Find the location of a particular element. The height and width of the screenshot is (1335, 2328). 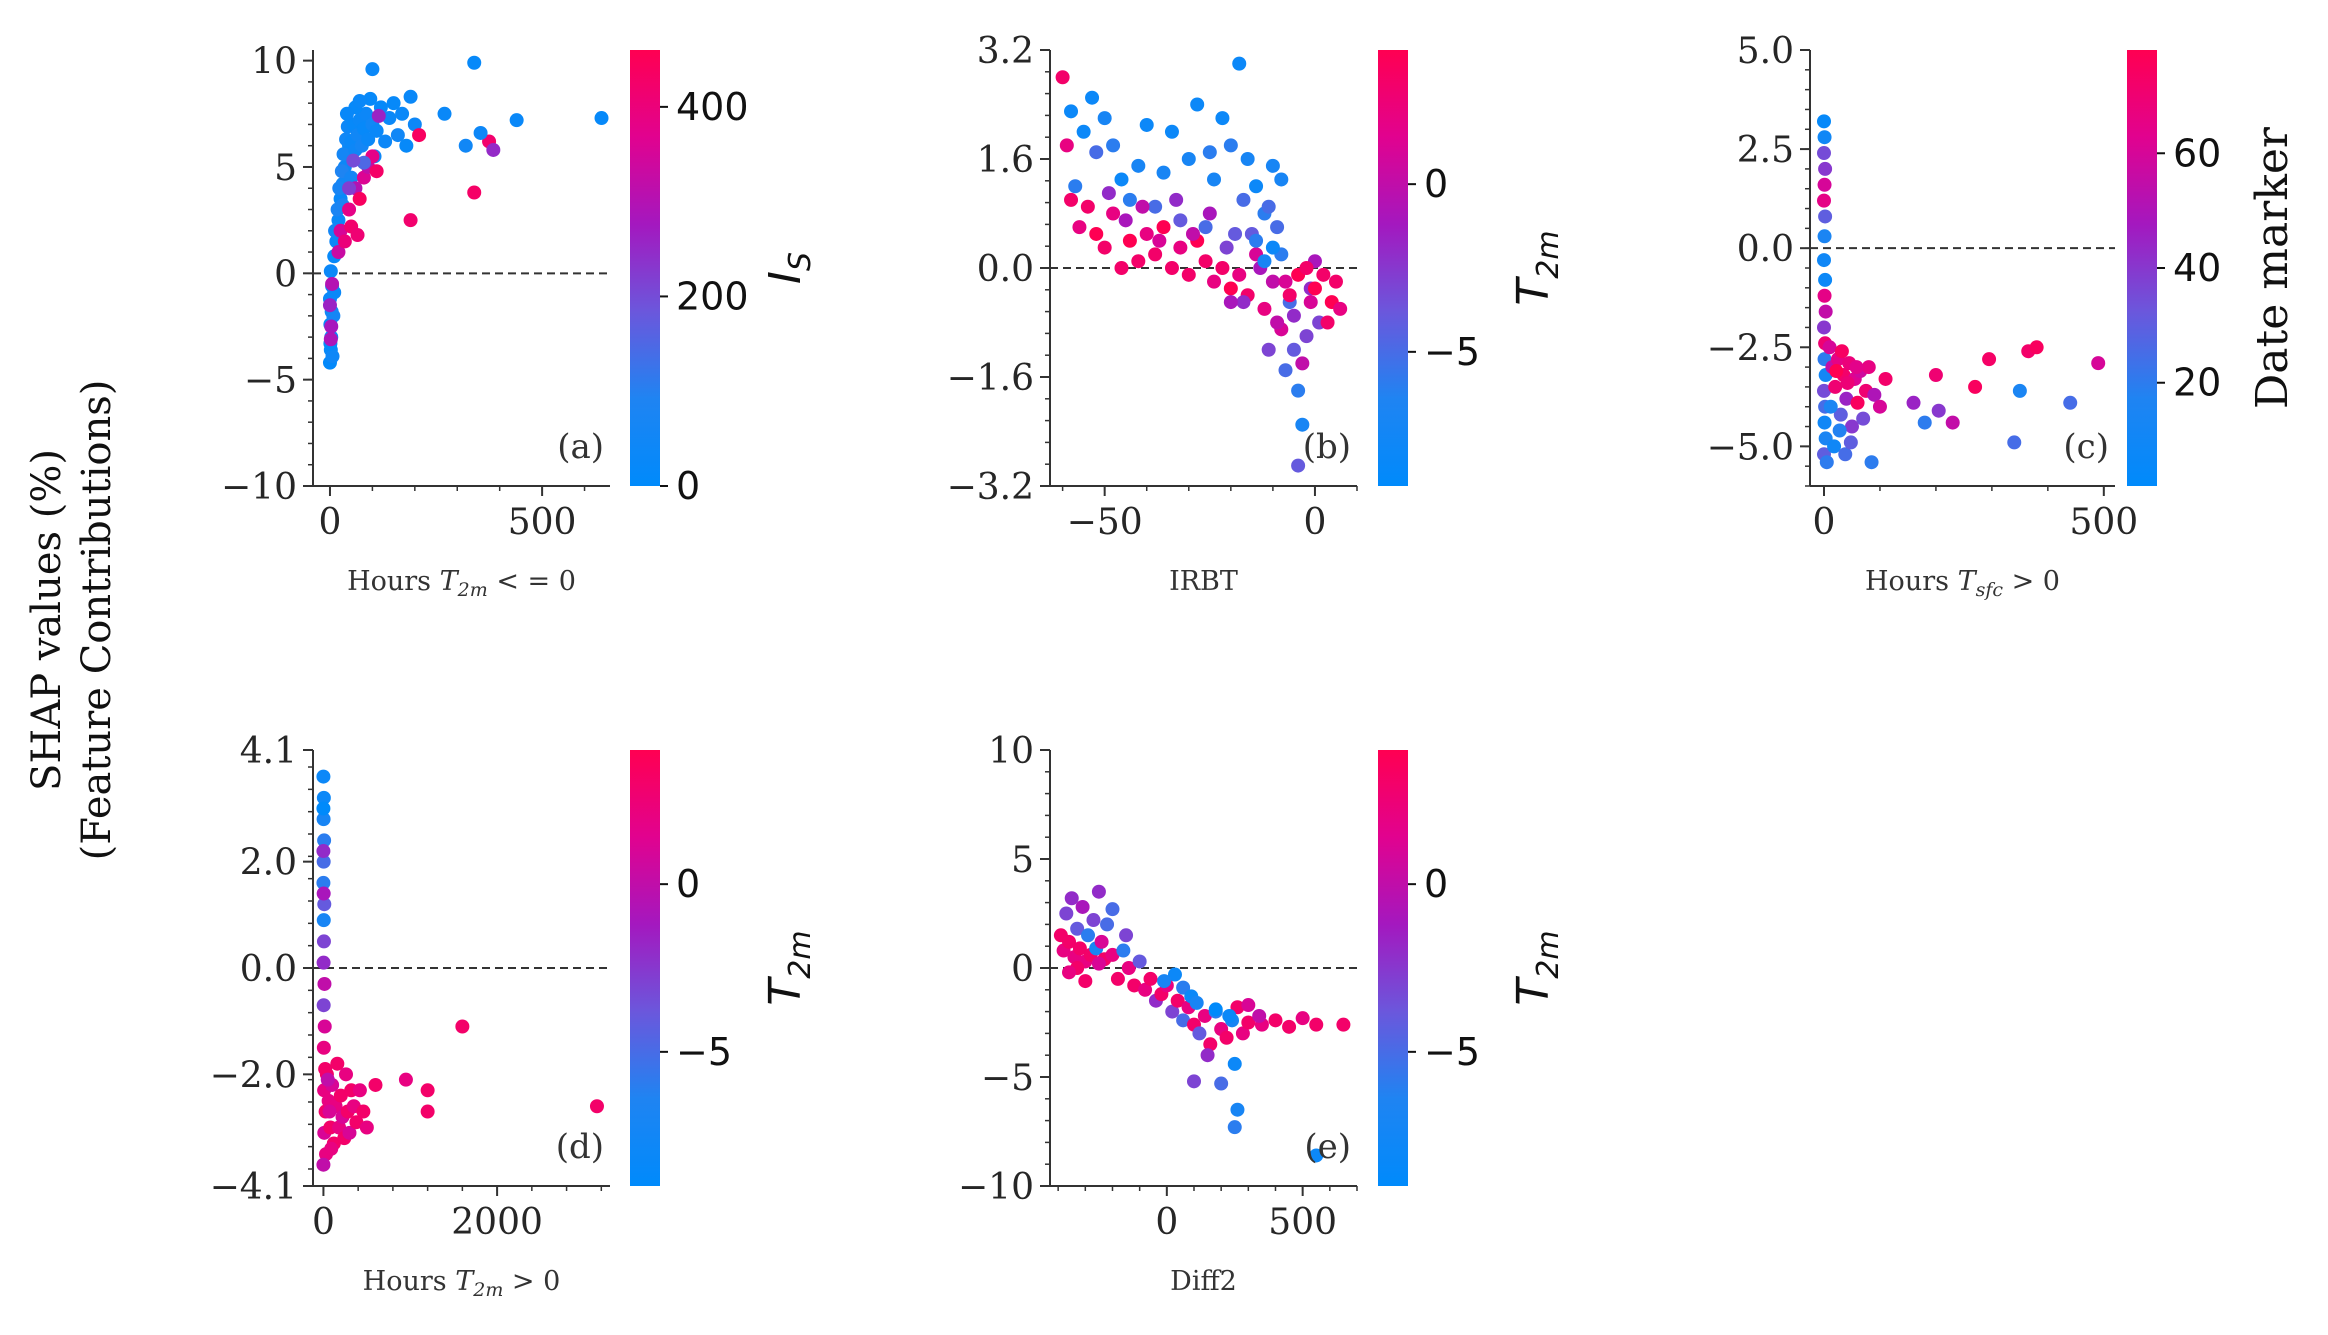

colorbar-label: T2m is located at coordinates (789, 967).